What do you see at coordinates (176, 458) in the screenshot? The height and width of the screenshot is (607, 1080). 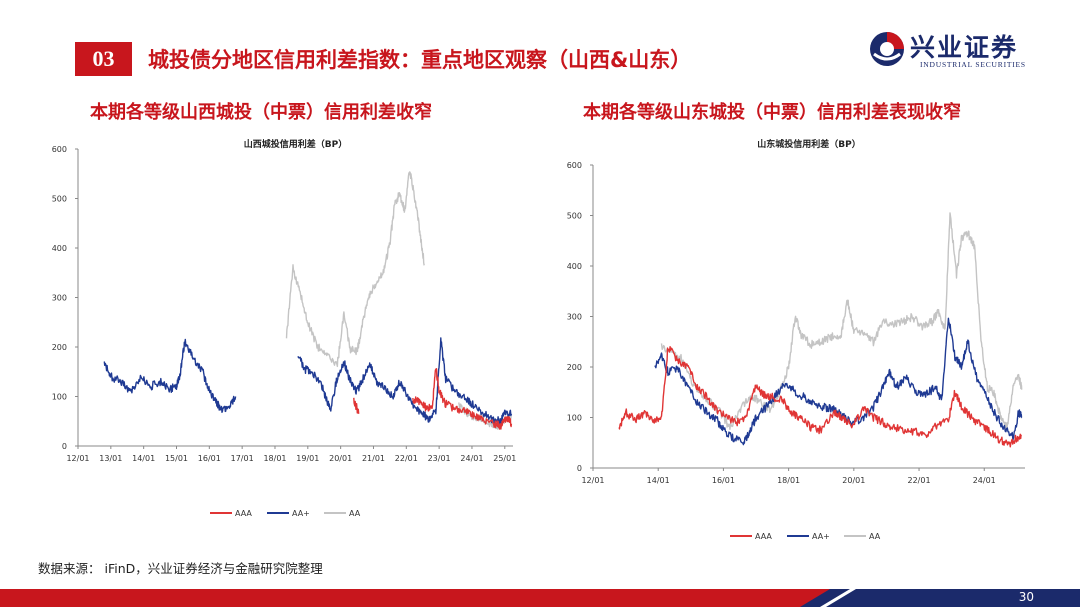 I see `x-tick-label: 15/01` at bounding box center [176, 458].